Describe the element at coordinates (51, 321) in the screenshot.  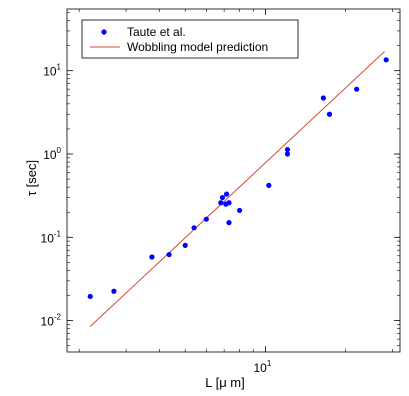
I see `y-tick-label: 10⁻²` at that location.